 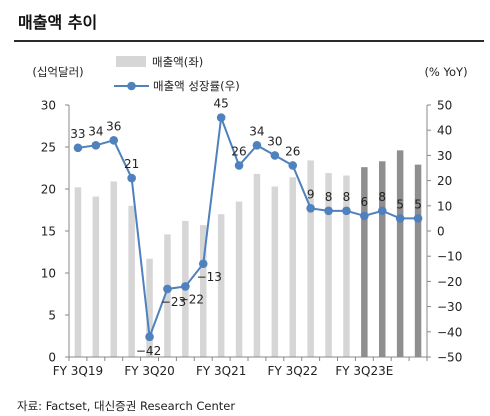 What do you see at coordinates (191, 299) in the screenshot?
I see `growth-data-label: −22` at bounding box center [191, 299].